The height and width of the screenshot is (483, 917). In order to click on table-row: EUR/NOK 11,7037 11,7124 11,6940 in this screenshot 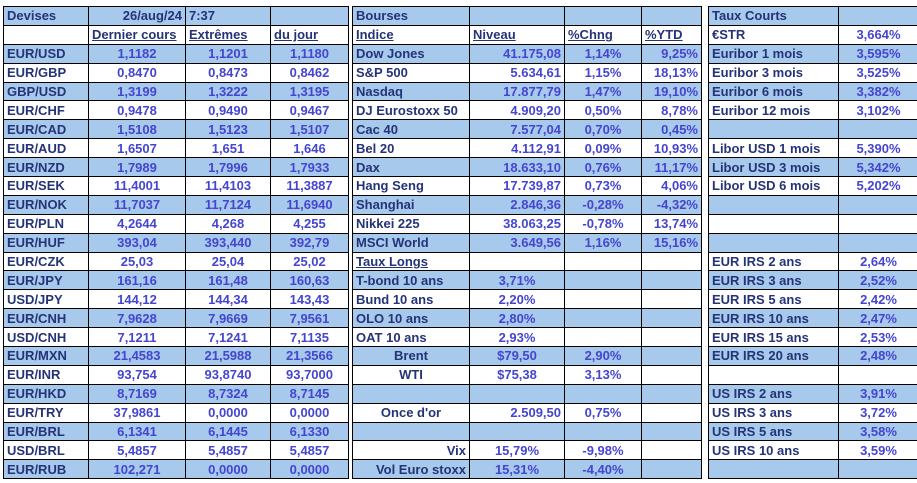, I will do `click(176, 204)`.